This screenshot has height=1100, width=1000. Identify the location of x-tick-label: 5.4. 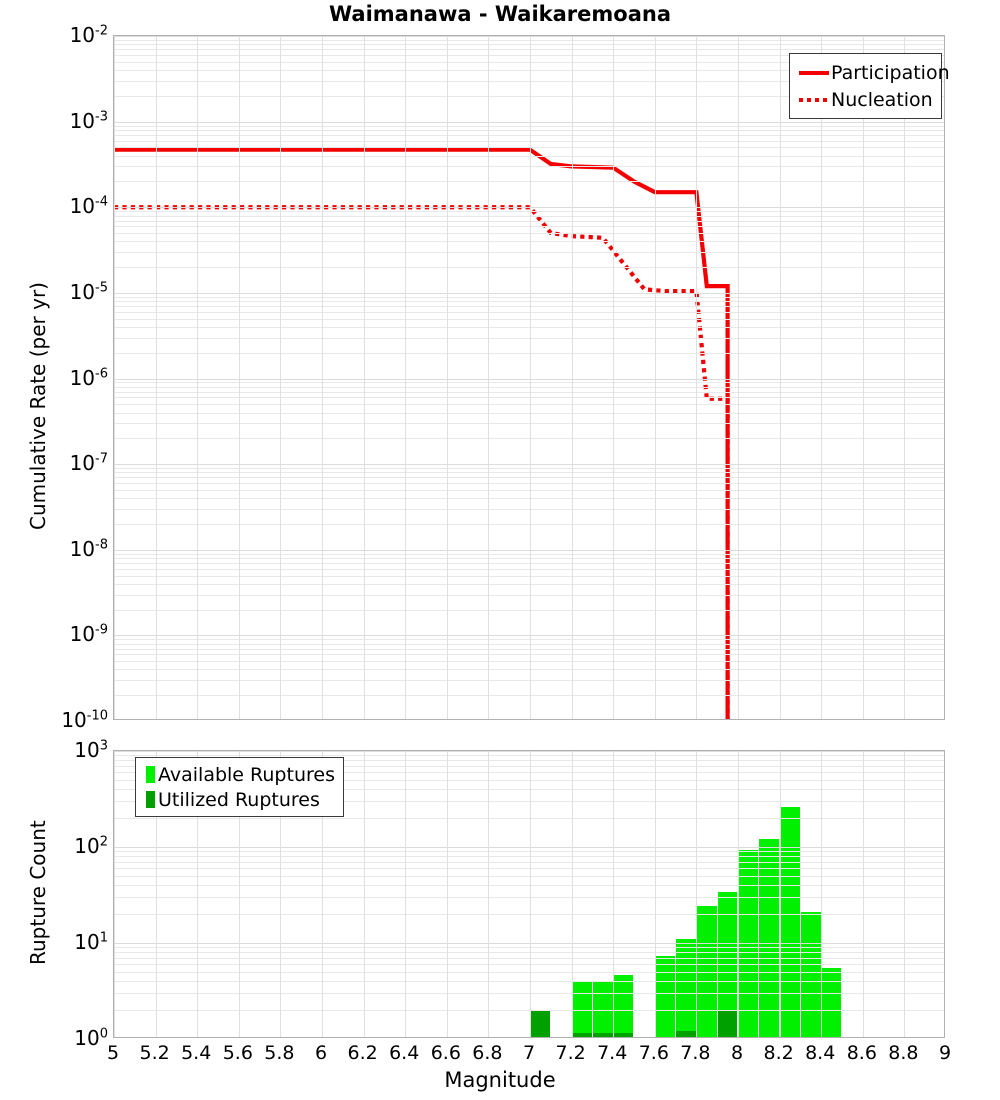
(196, 1053).